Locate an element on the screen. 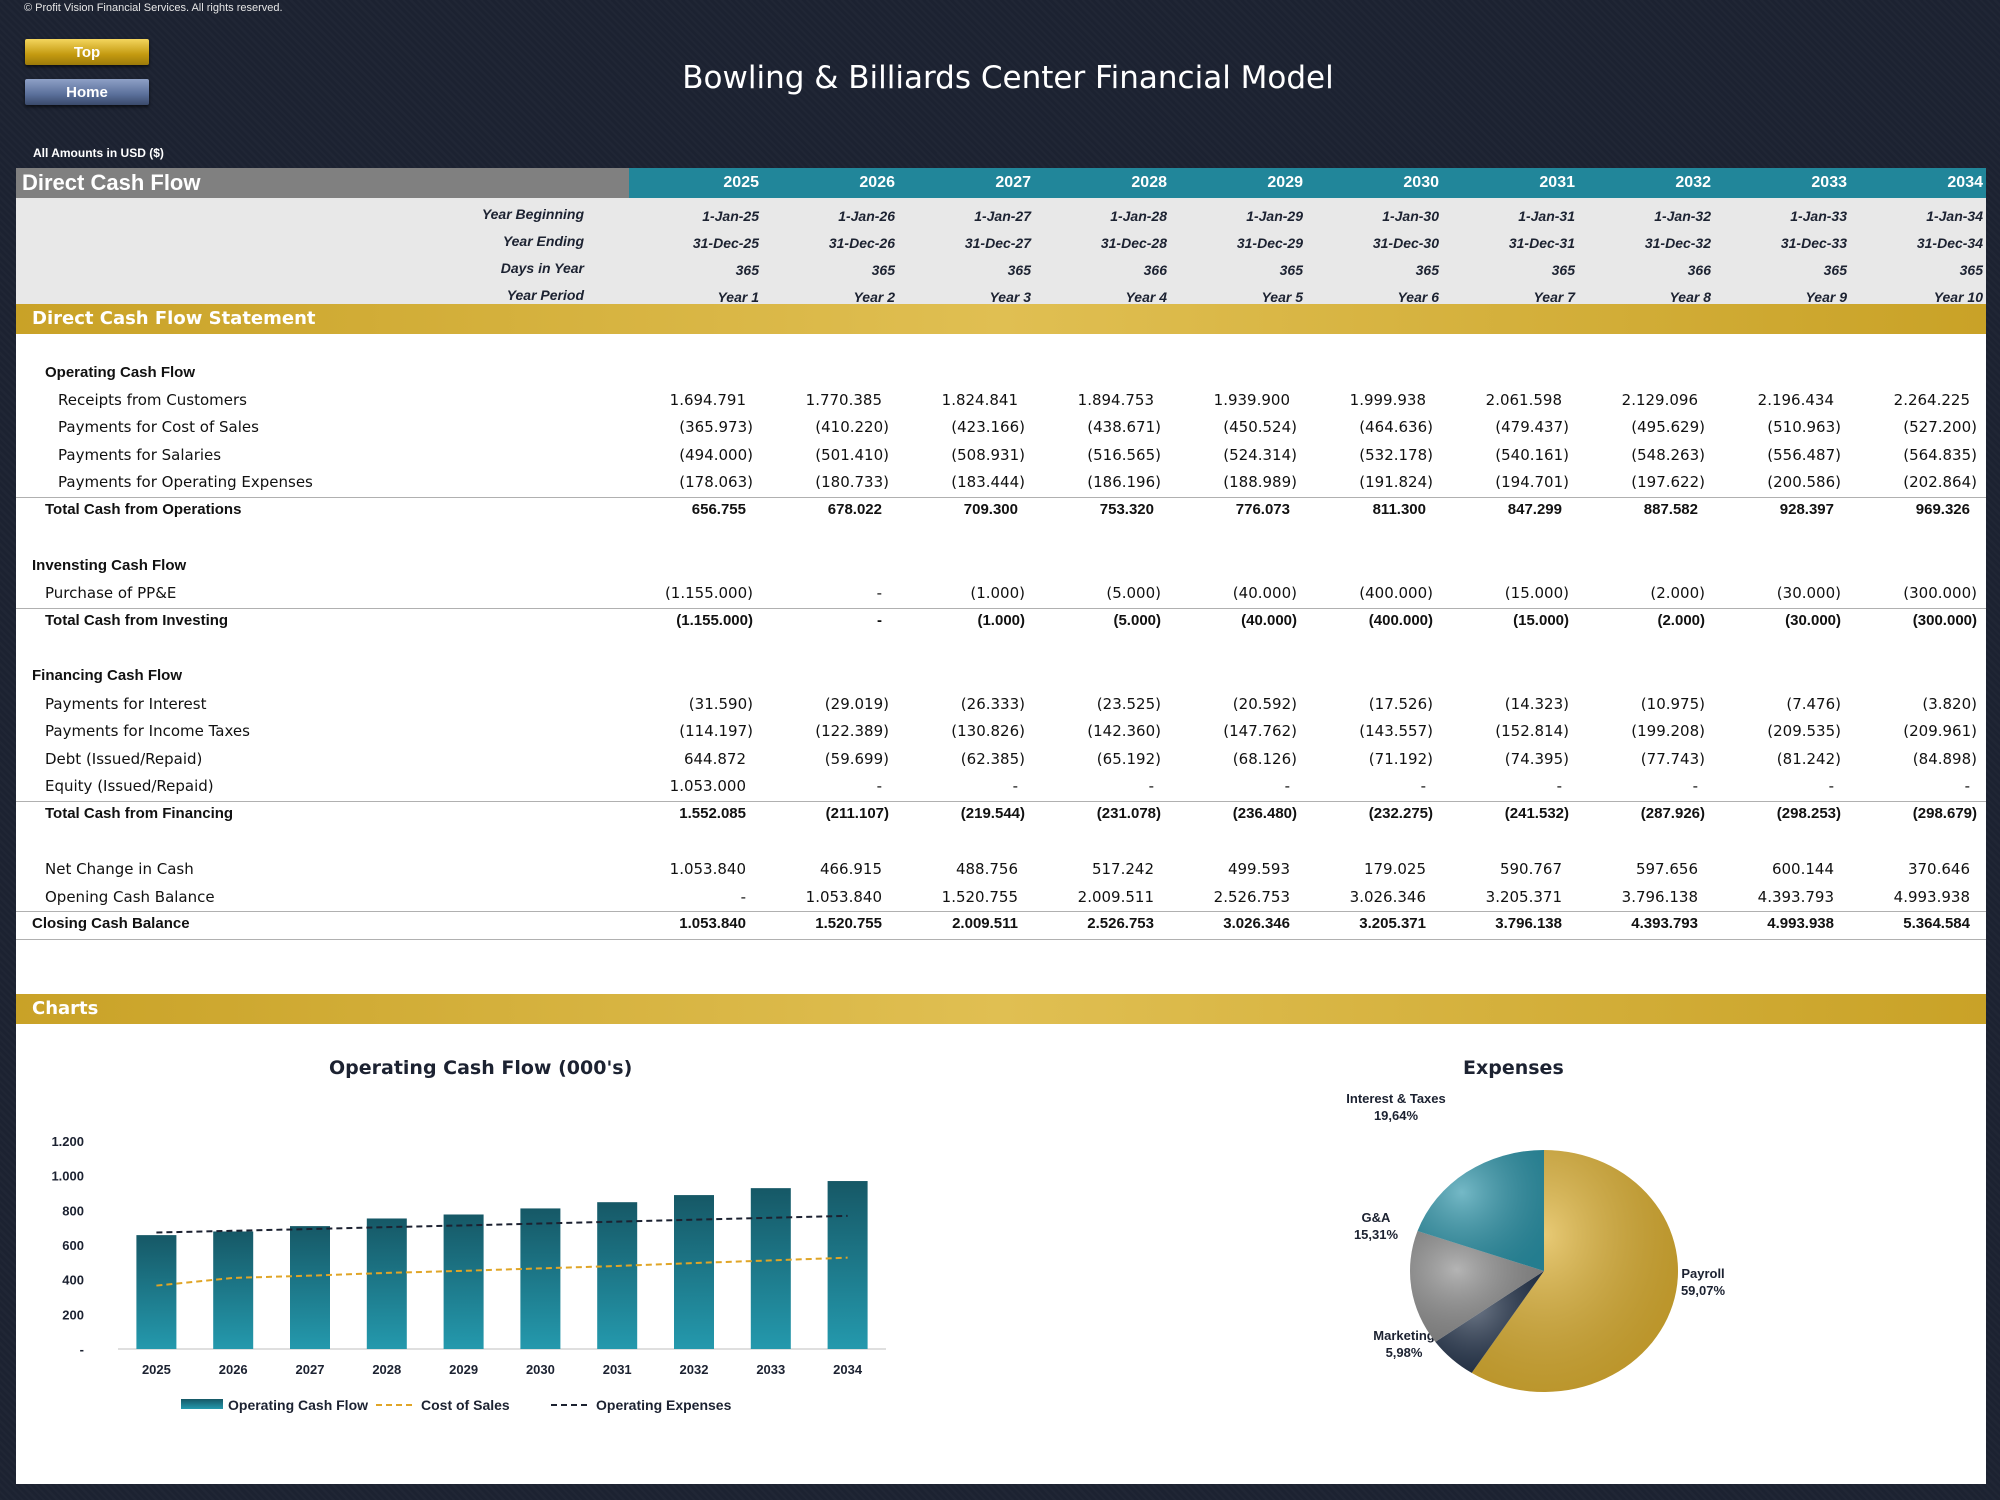  table-cell: 1.770.385 is located at coordinates (843, 400).